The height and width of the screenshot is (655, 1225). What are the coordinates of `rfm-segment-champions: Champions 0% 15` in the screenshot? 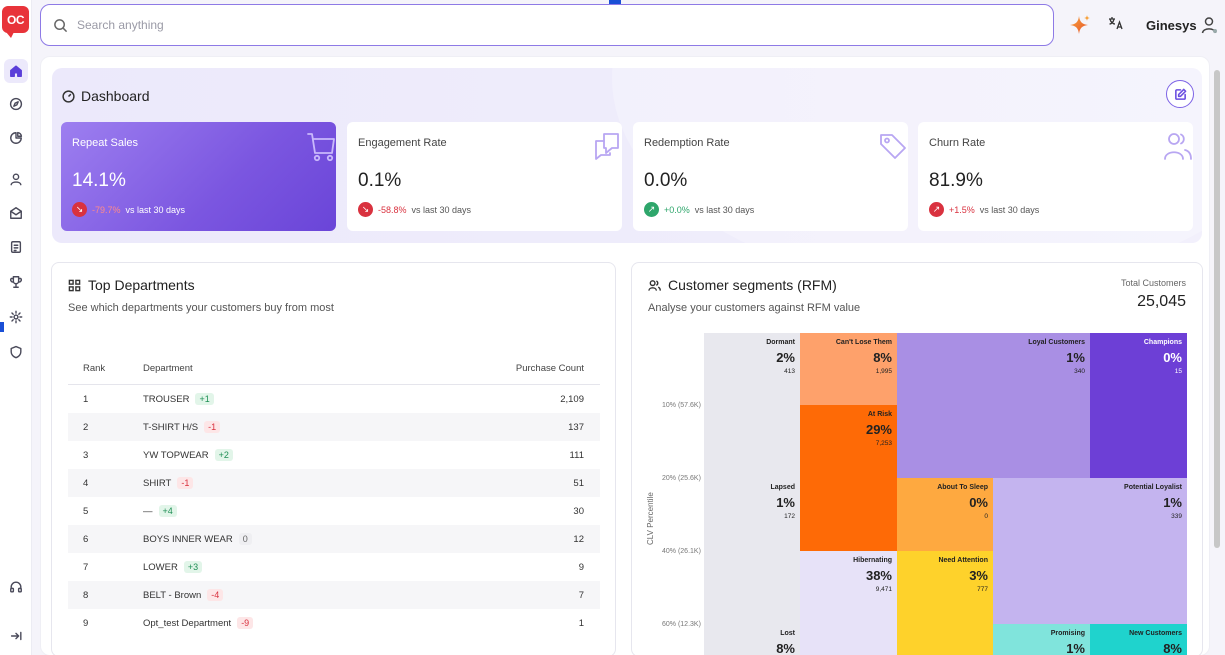 It's located at (1138, 405).